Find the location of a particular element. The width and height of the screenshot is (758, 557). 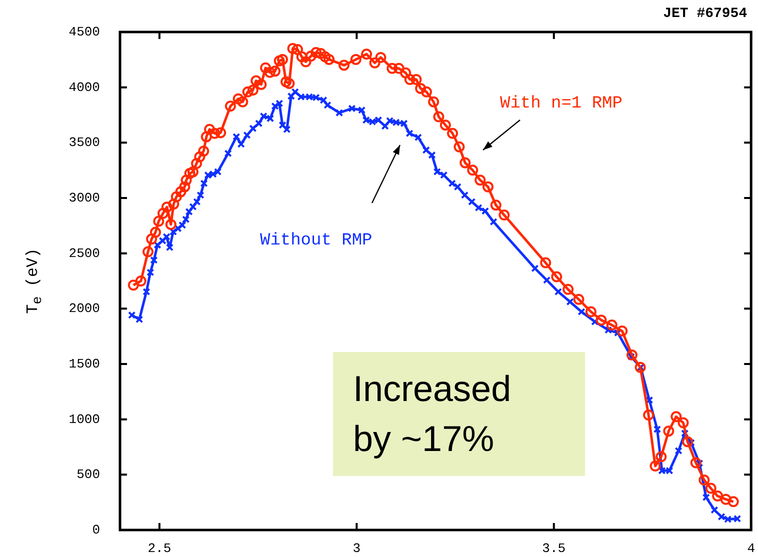

y-tick-label: 4500 is located at coordinates (84, 32).